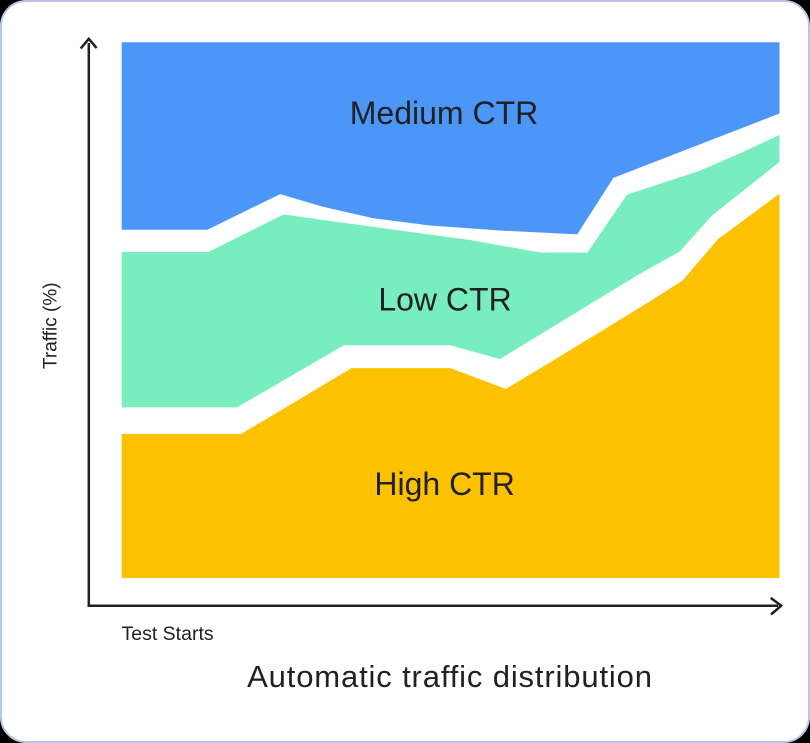 This screenshot has height=743, width=810. Describe the element at coordinates (168, 634) in the screenshot. I see `svg-text: Test Starts` at that location.